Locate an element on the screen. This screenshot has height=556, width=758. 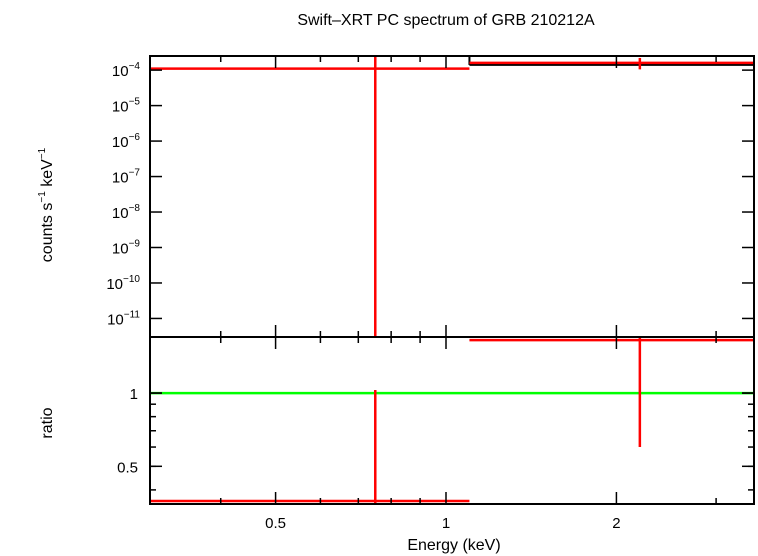
upper-ylabel: counts s−1 keV−1 is located at coordinates (46, 204).